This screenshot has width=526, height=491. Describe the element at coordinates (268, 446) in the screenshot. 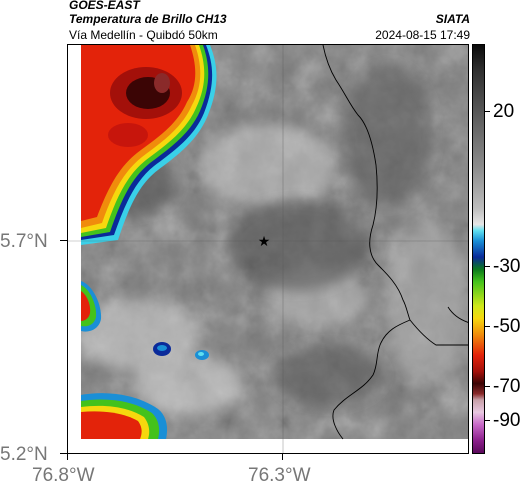

I see `nodata-bottom` at that location.